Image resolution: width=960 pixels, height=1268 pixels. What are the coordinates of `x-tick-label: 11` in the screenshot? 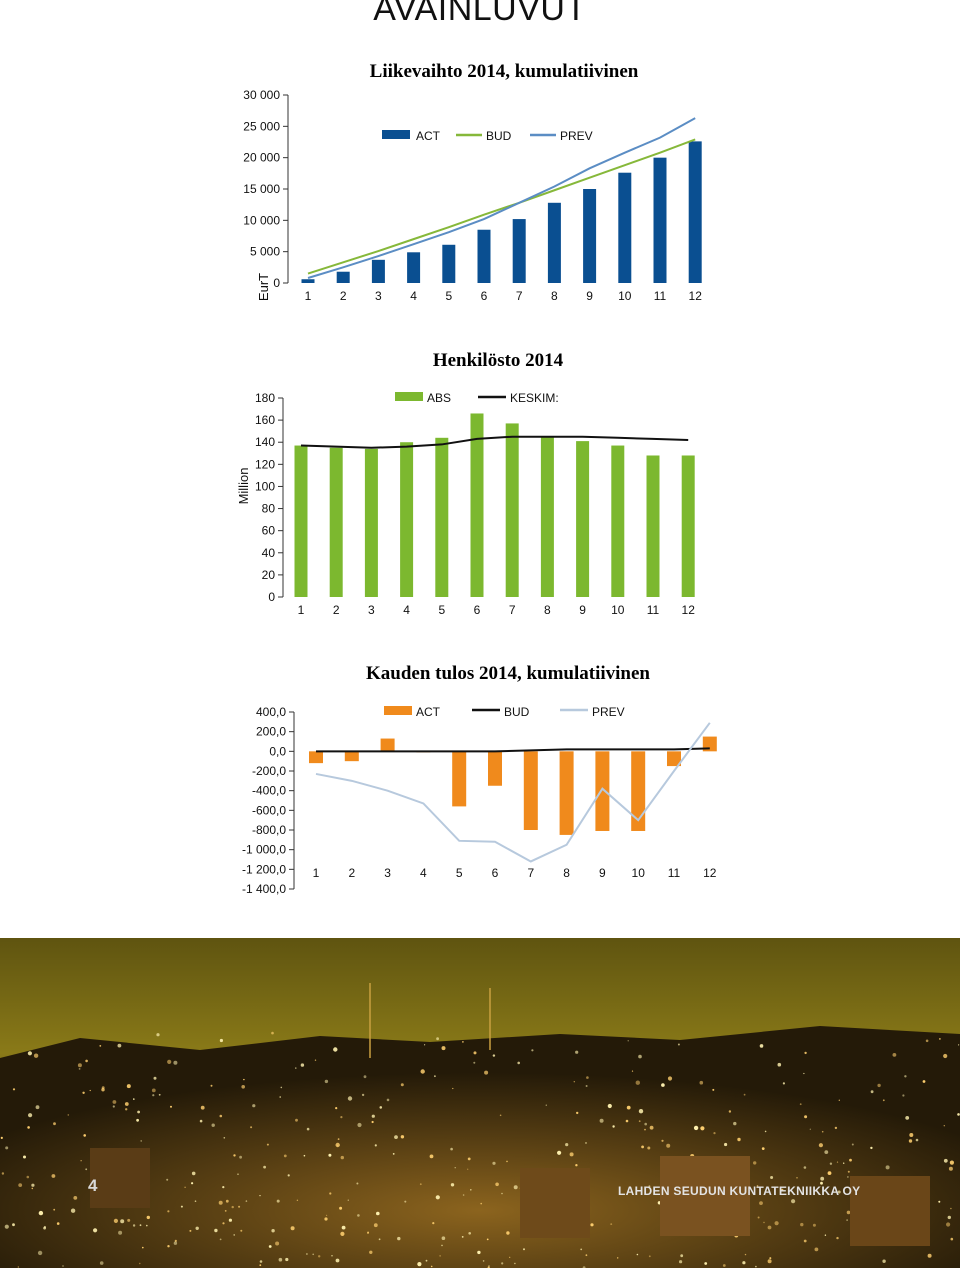 It's located at (674, 873).